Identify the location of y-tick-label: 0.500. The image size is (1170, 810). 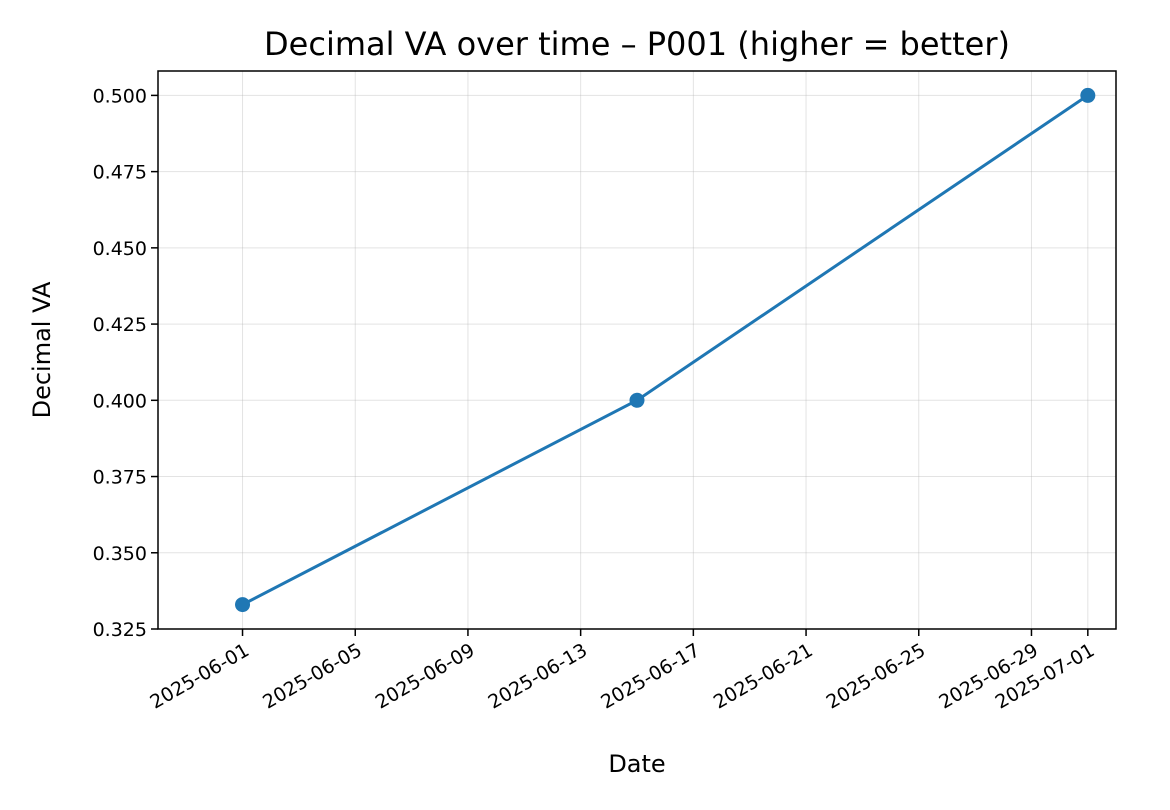
(120, 96).